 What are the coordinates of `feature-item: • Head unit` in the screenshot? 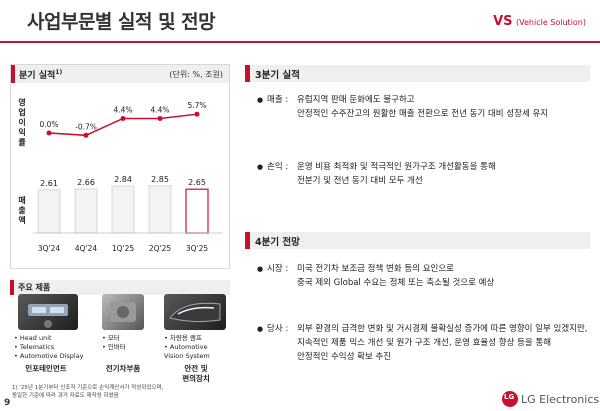 It's located at (33, 338).